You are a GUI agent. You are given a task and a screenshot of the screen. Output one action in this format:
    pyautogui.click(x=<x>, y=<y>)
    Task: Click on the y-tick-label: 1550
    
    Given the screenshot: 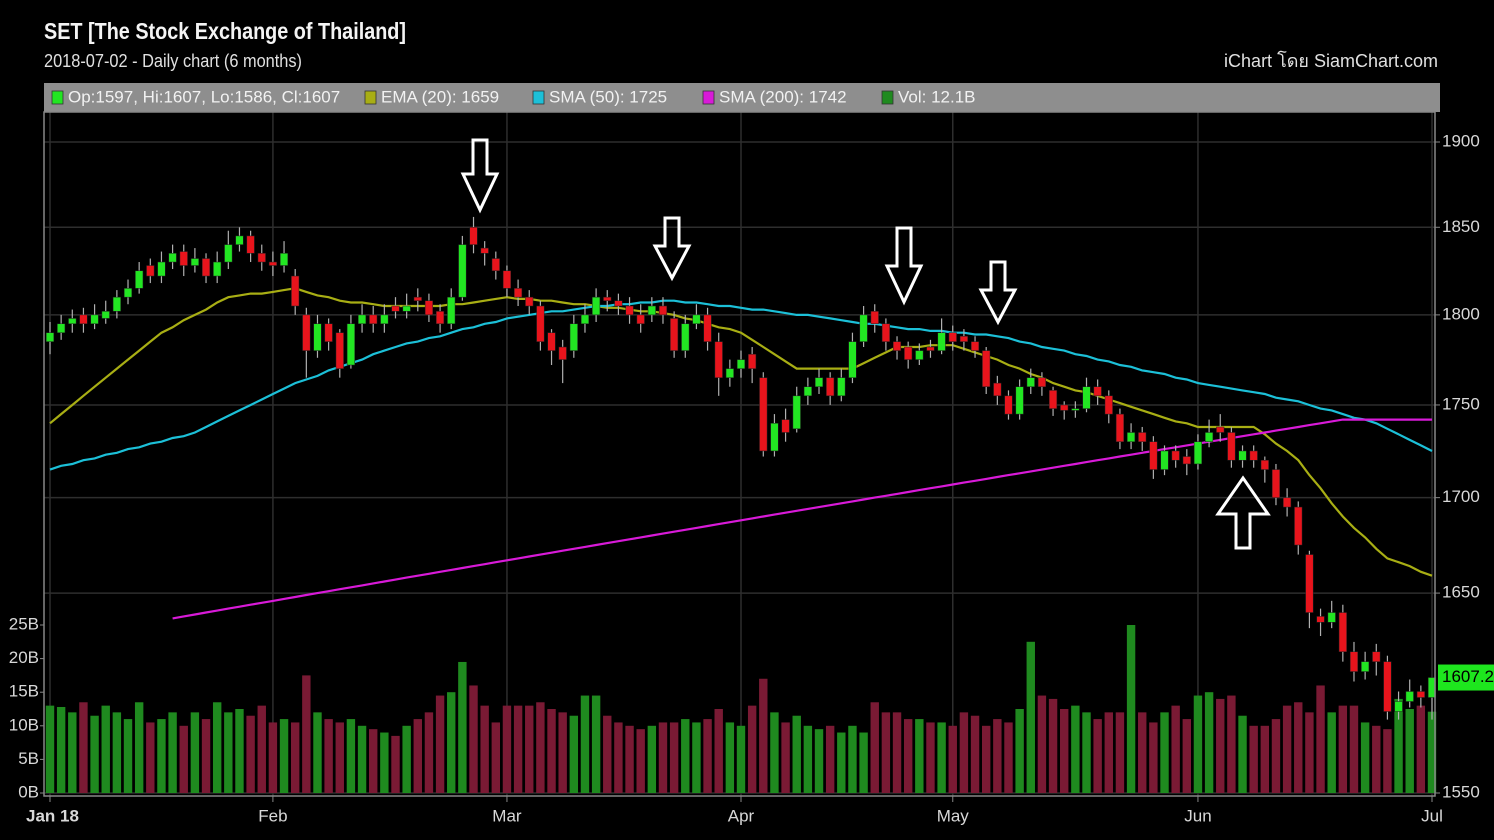 What is the action you would take?
    pyautogui.click(x=1461, y=791)
    